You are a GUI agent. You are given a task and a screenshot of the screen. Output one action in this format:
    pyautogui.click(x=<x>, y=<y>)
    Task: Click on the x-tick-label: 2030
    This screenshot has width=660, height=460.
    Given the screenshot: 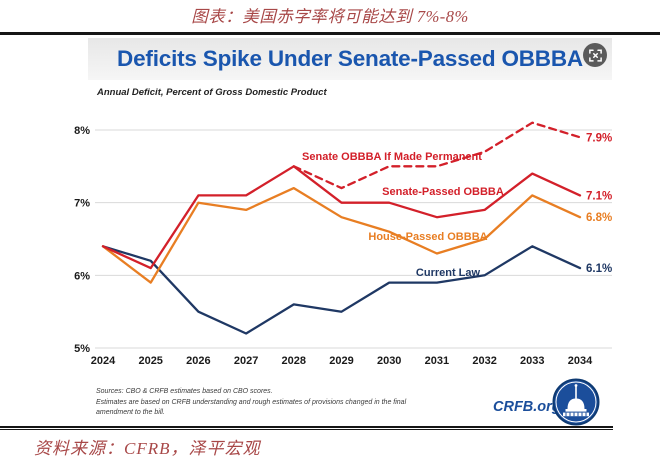 What is the action you would take?
    pyautogui.click(x=389, y=361)
    